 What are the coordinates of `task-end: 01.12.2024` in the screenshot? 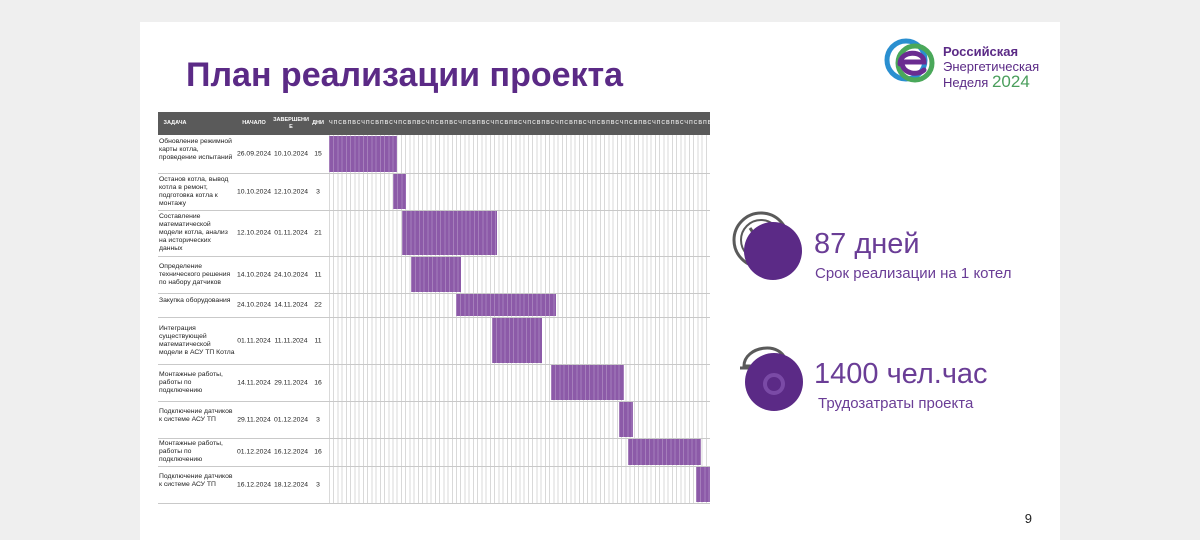 It's located at (291, 419).